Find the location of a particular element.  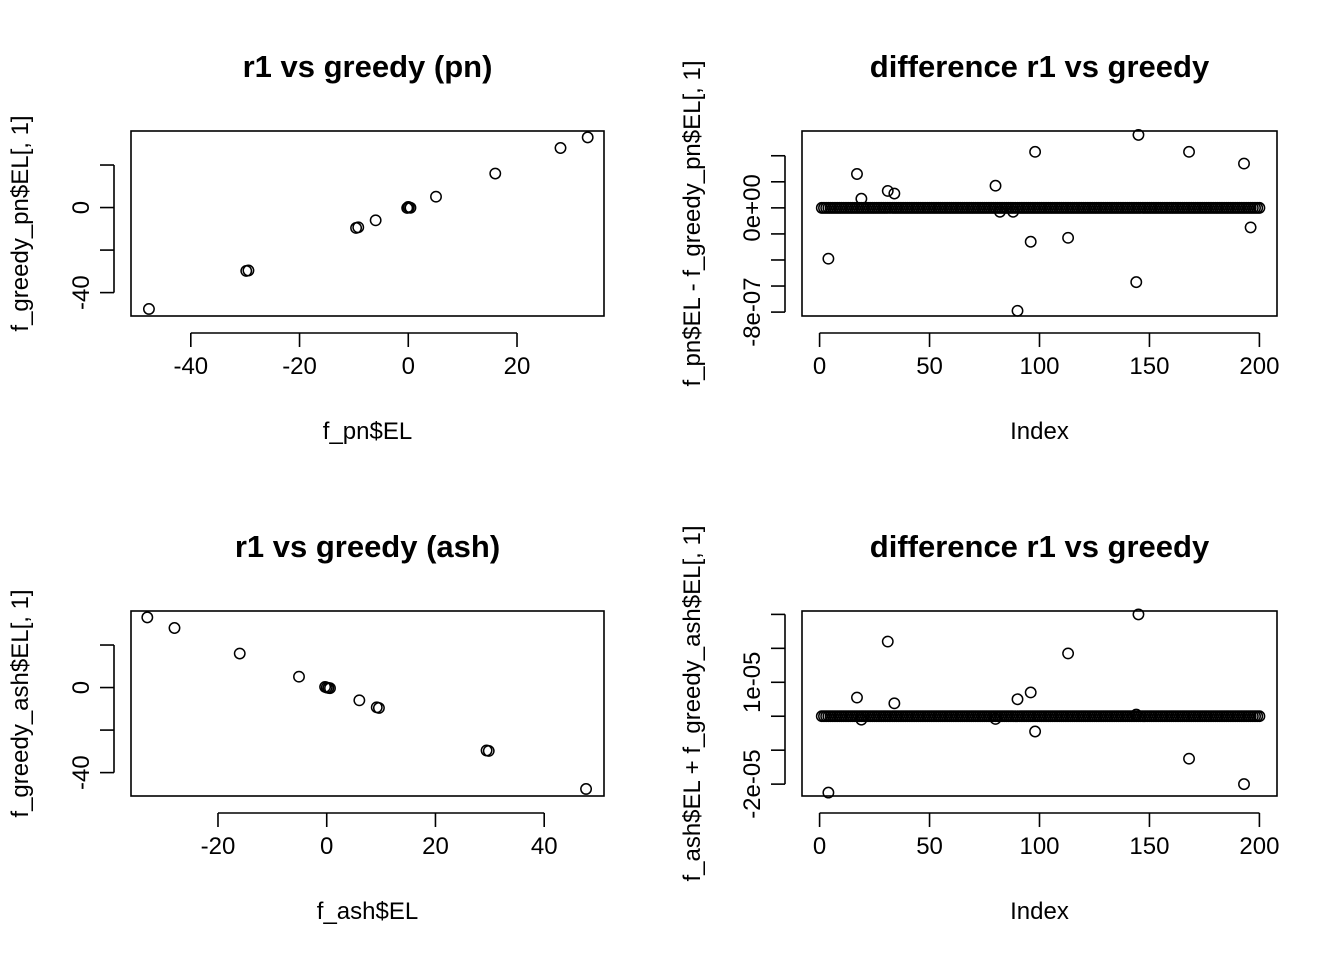

y-axis-label: f_greedy_ash$EL[, 1] is located at coordinates (20, 703).